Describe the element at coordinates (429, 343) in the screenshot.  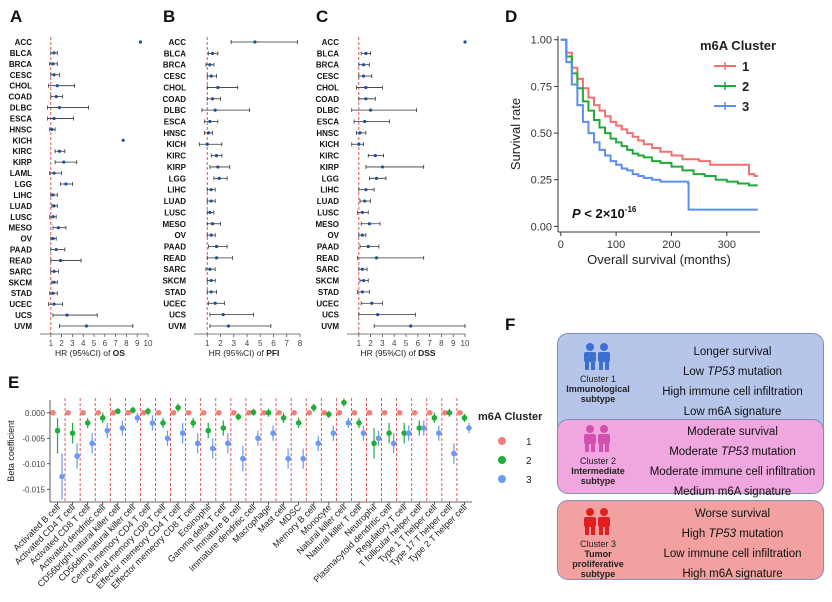
I see `forest-dss-xtick-label: 7` at that location.